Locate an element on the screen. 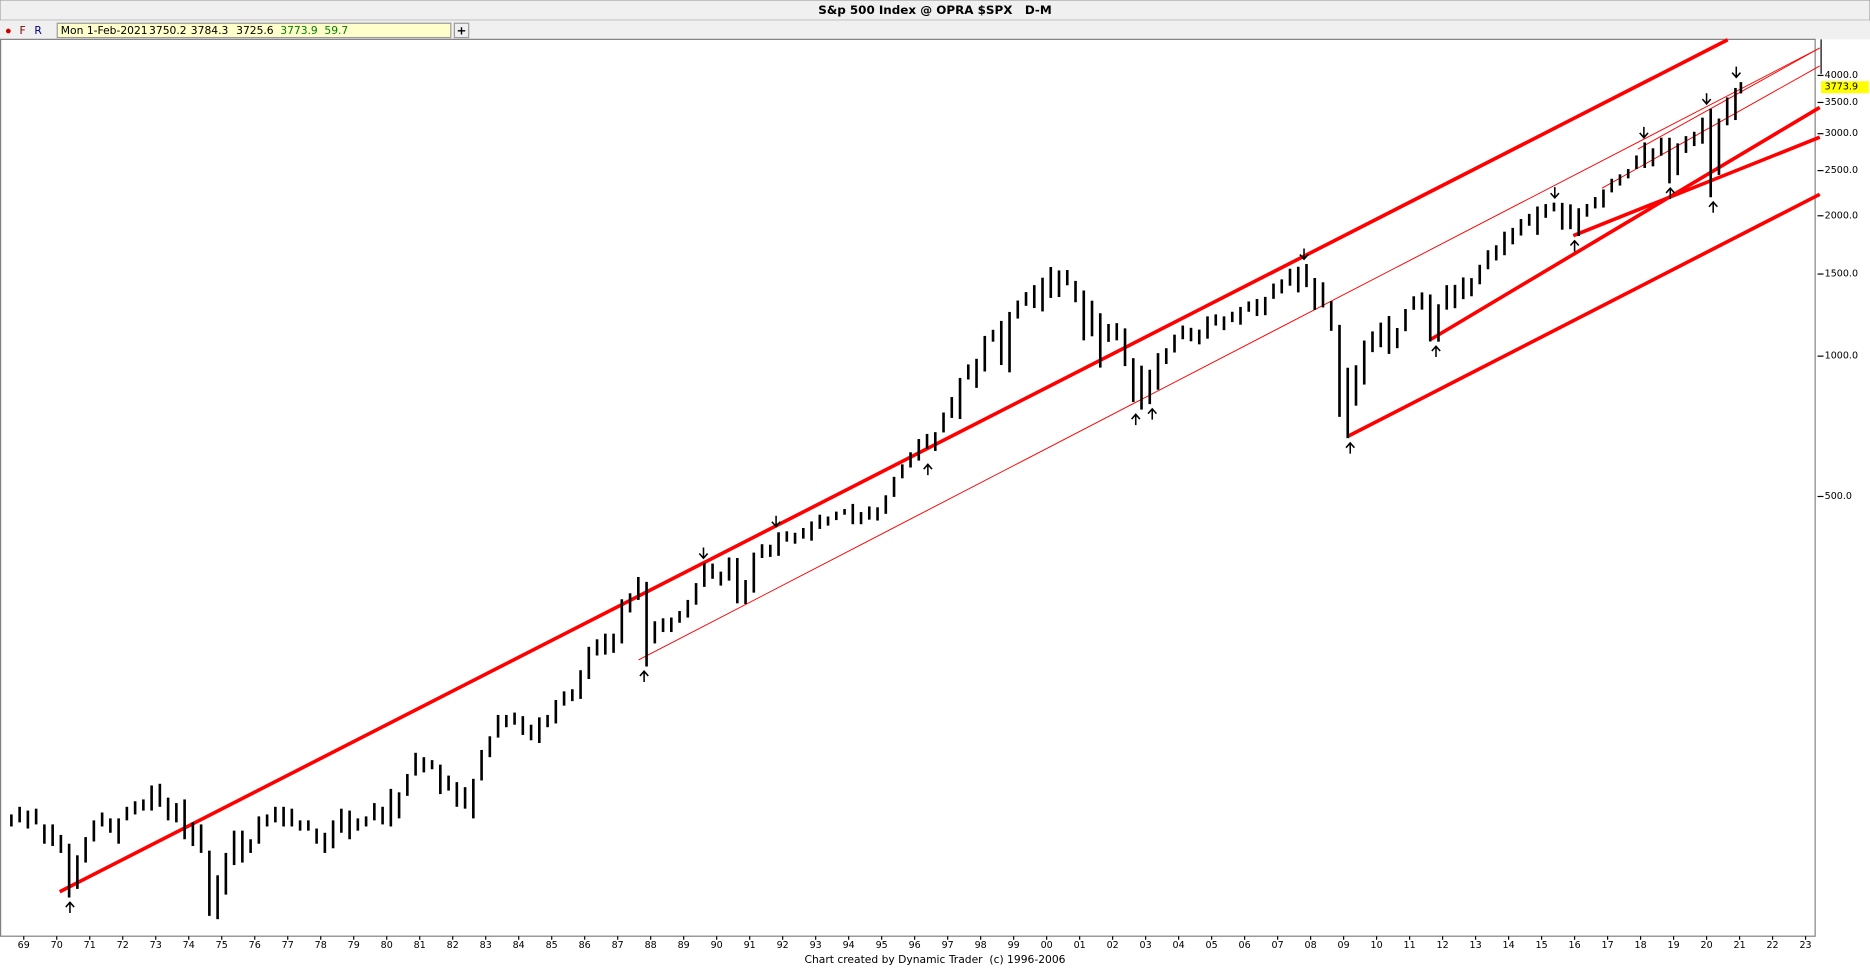 The image size is (1870, 969). button-f: F is located at coordinates (23, 30).